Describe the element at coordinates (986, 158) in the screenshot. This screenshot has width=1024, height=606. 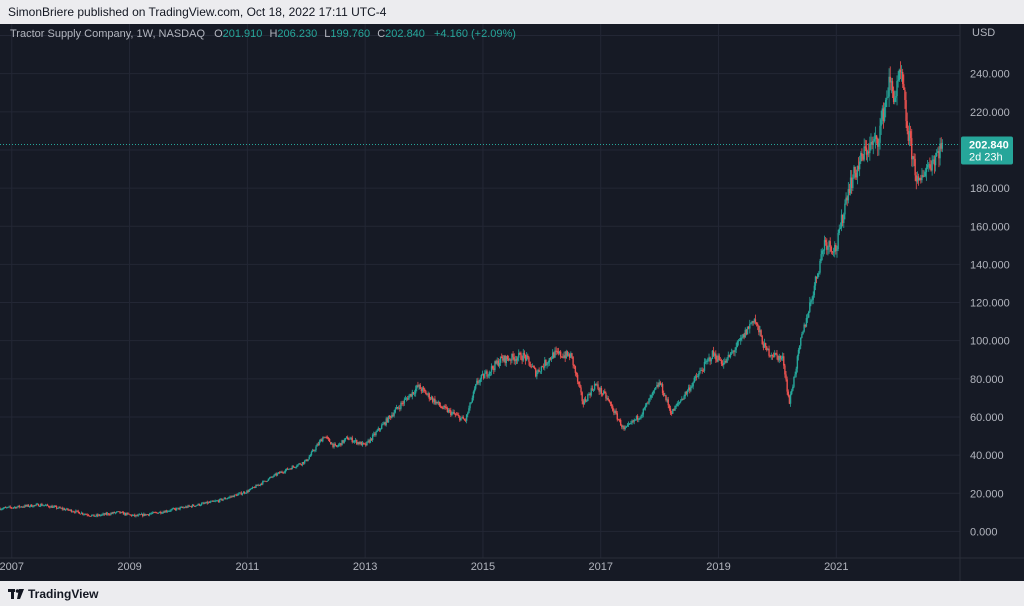
I see `countdown-label: 2d 23h` at that location.